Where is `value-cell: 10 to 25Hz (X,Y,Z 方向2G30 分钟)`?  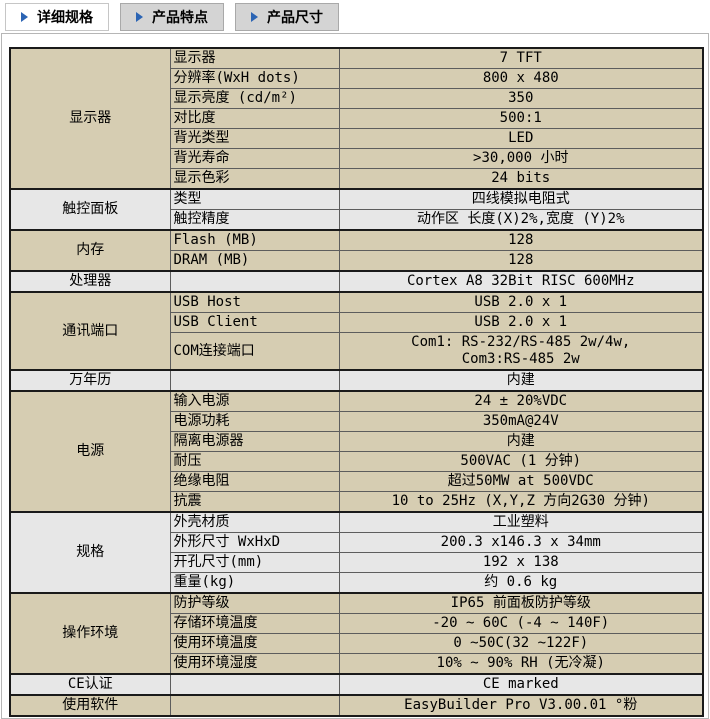
value-cell: 10 to 25Hz (X,Y,Z 方向2G30 分钟) is located at coordinates (521, 502).